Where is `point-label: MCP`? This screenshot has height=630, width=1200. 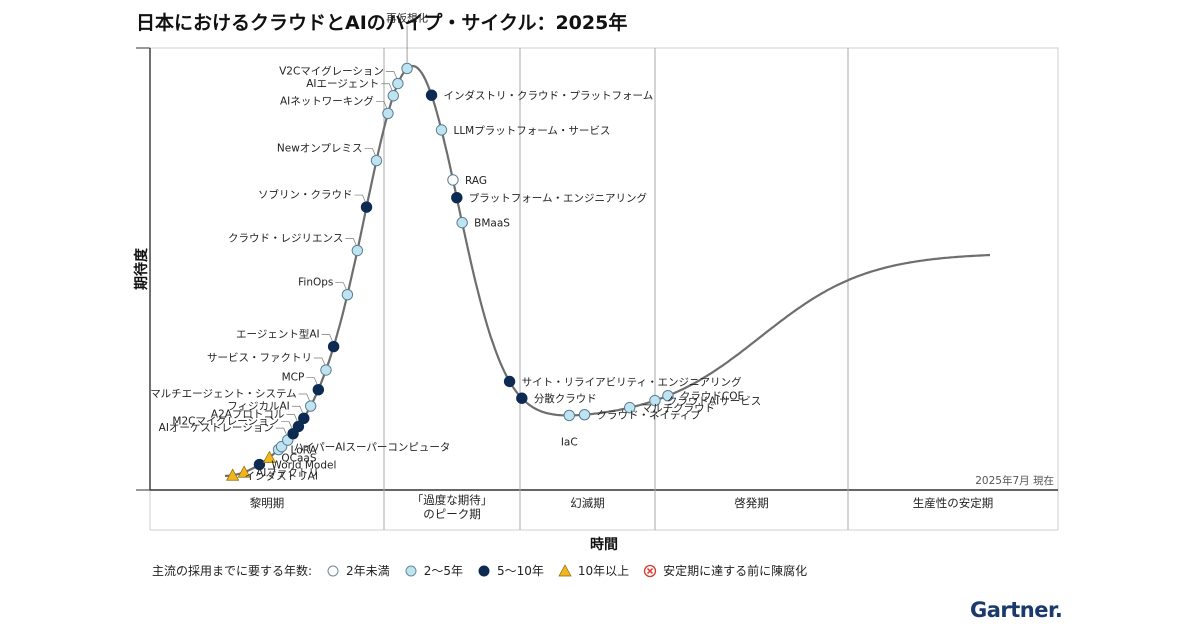
point-label: MCP is located at coordinates (293, 378).